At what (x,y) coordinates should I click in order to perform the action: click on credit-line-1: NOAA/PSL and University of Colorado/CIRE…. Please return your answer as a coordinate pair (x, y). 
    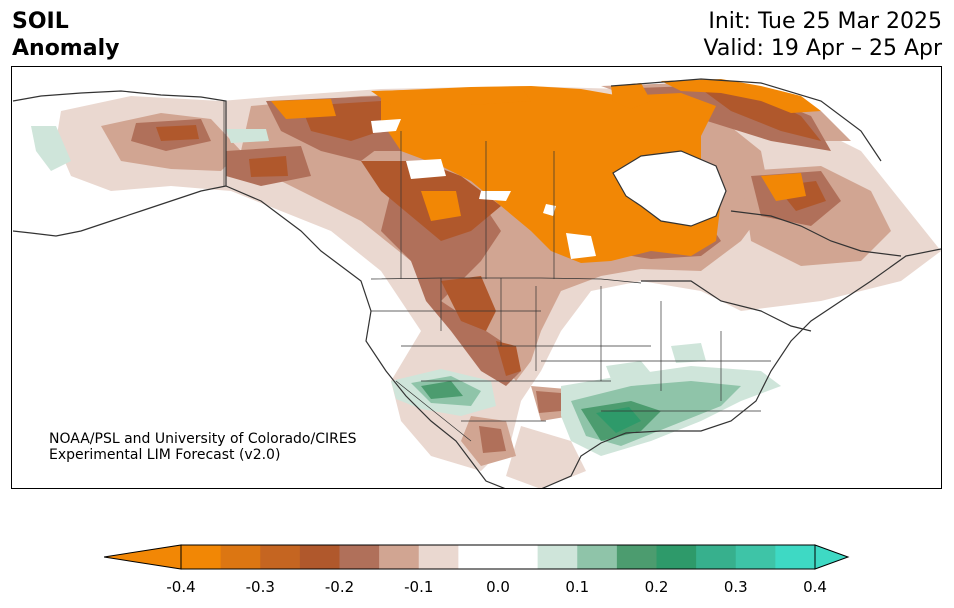
    Looking at the image, I should click on (203, 439).